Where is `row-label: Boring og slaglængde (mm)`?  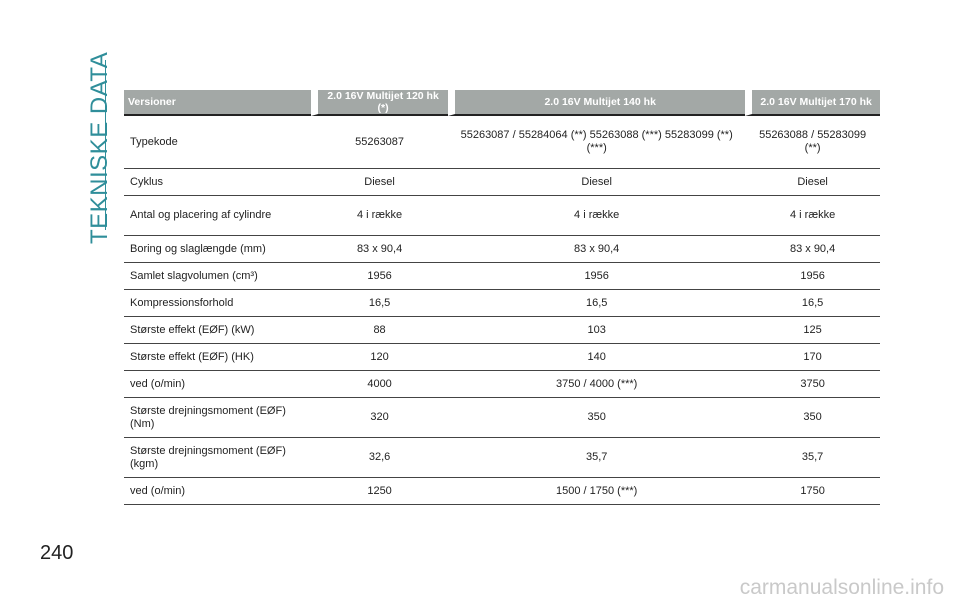
row-label: Boring og slaglængde (mm) is located at coordinates (217, 249).